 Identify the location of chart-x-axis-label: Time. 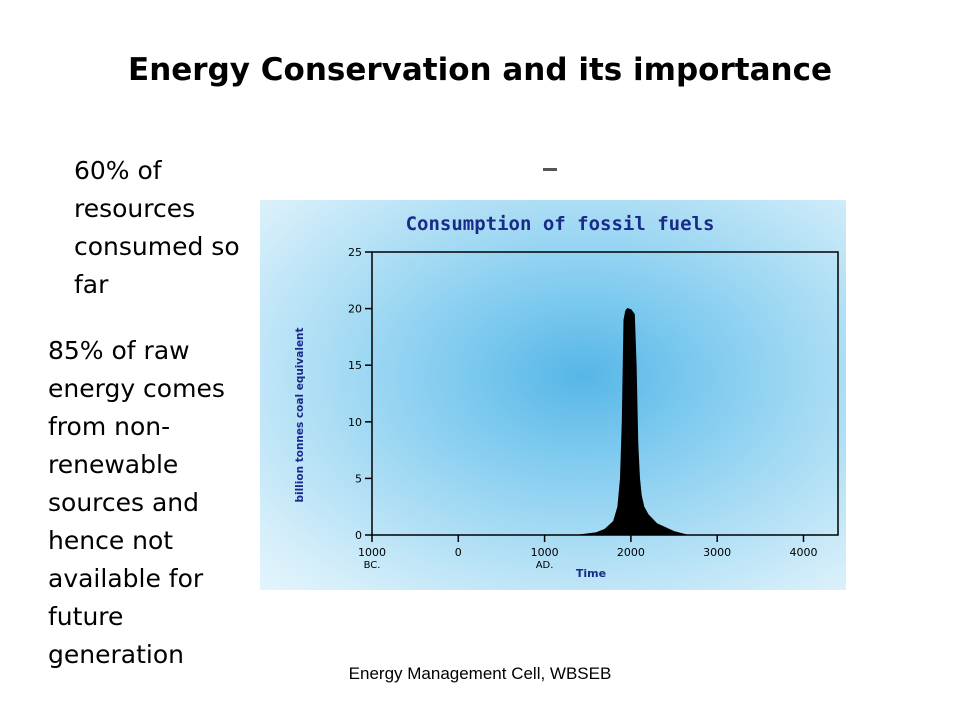
(591, 573).